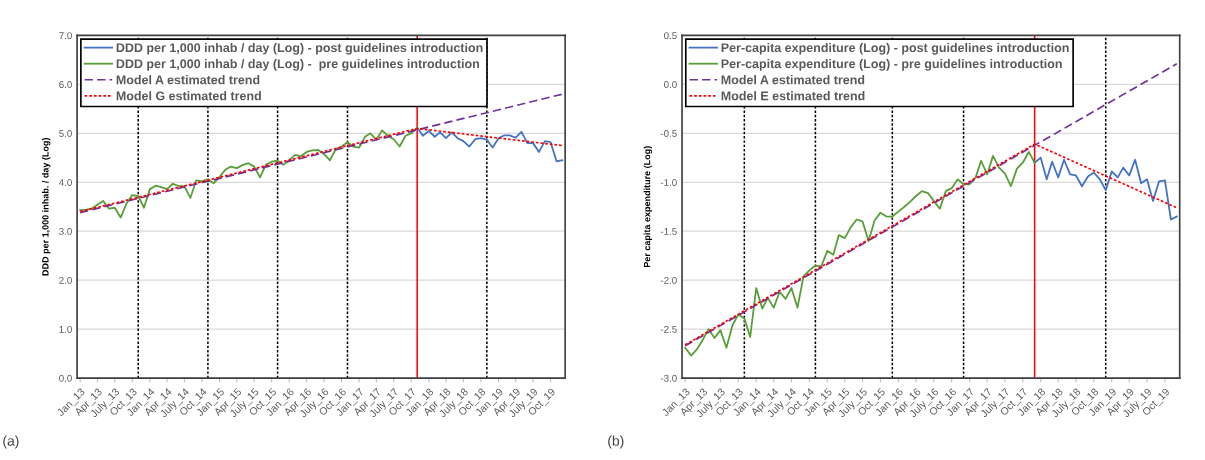 The width and height of the screenshot is (1205, 460). I want to click on y-axis-title: Per capita expenditure (Log), so click(648, 207).